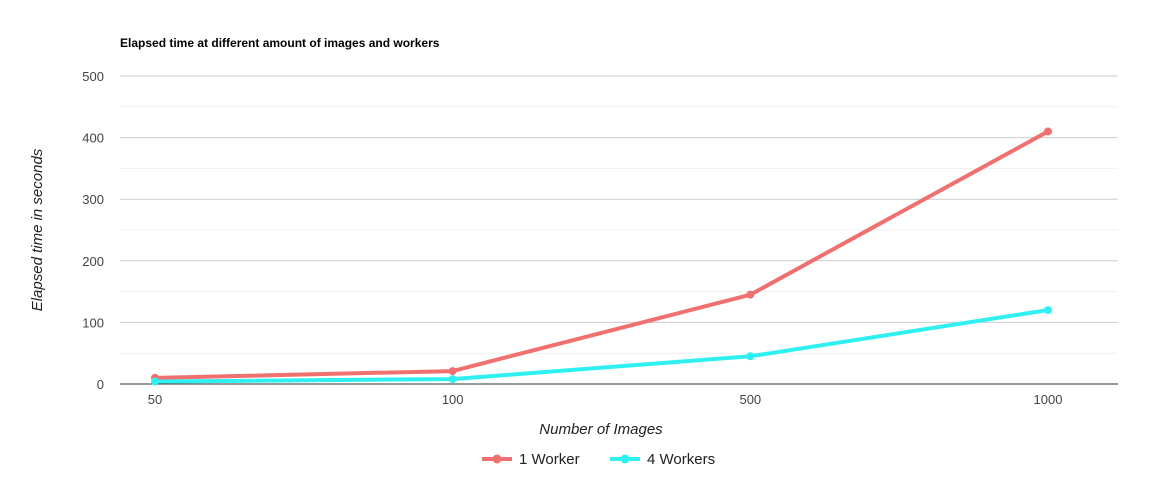 The height and width of the screenshot is (480, 1153). Describe the element at coordinates (93, 322) in the screenshot. I see `y-tick-label: 100` at that location.